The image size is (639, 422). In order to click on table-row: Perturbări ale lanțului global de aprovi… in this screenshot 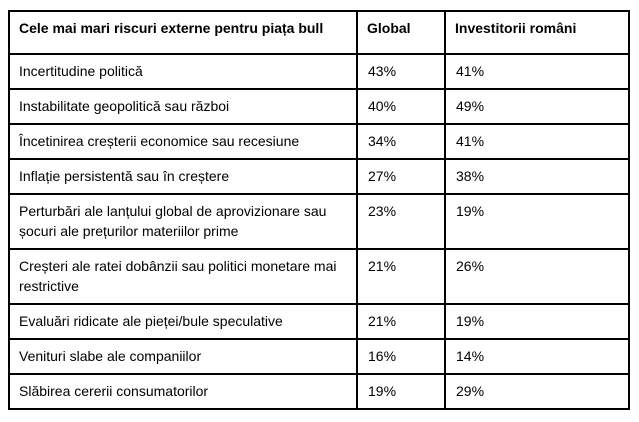, I will do `click(319, 221)`.